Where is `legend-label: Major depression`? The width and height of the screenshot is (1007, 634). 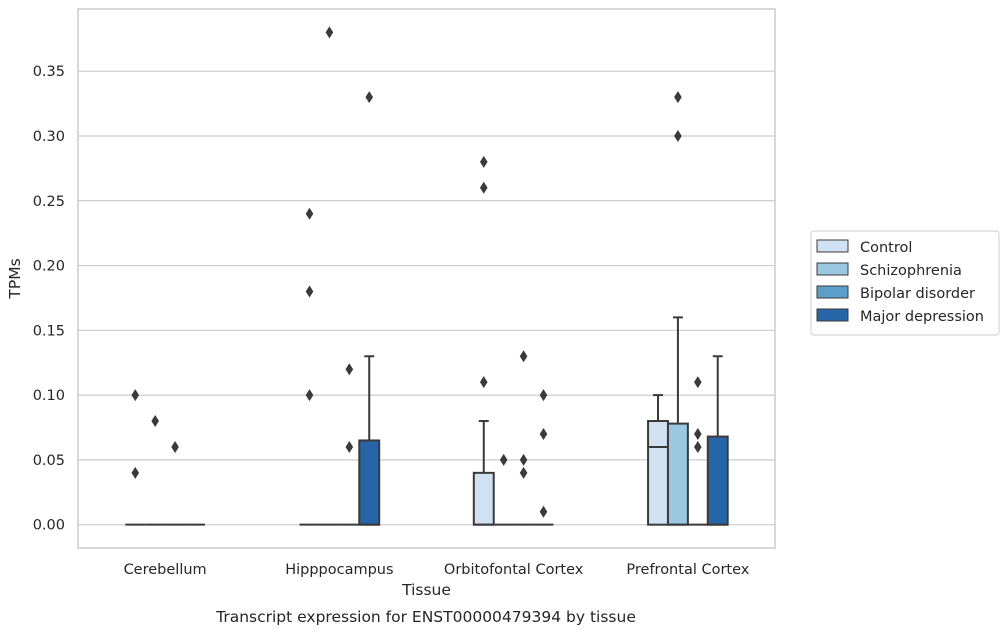
legend-label: Major depression is located at coordinates (922, 317).